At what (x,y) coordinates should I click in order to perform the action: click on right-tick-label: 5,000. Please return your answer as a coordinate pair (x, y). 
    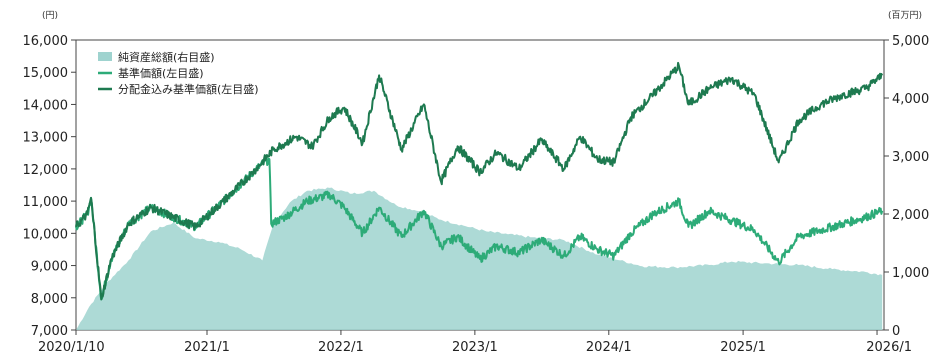
    Looking at the image, I should click on (910, 41).